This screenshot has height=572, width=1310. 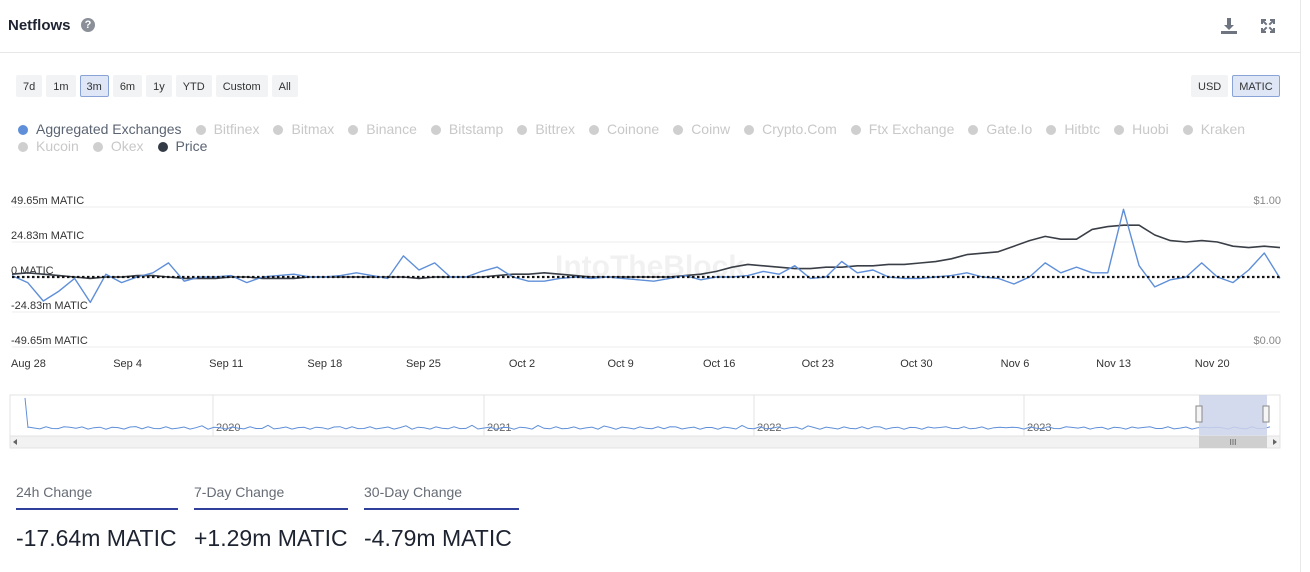 What do you see at coordinates (127, 86) in the screenshot?
I see `range-button-6m: 6m` at bounding box center [127, 86].